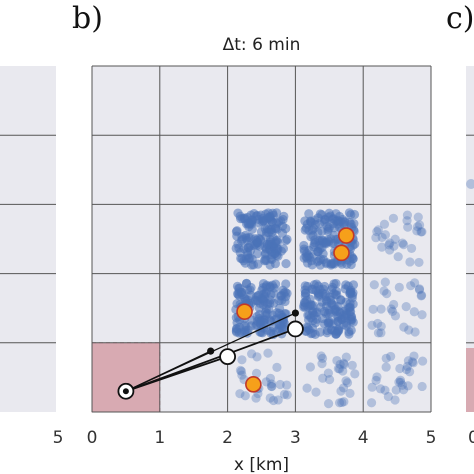 Image resolution: width=474 pixels, height=474 pixels. What do you see at coordinates (58, 438) in the screenshot?
I see `left-panel-x-tick: 5` at bounding box center [58, 438].